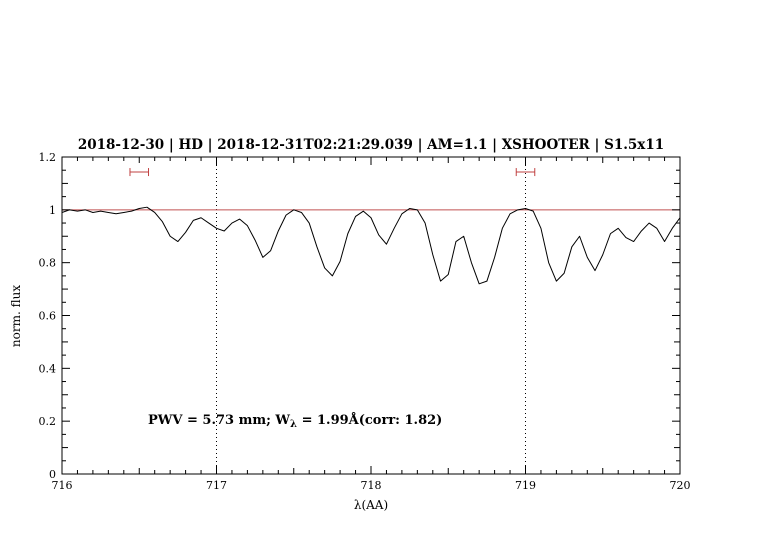 The image size is (782, 542). Describe the element at coordinates (48, 263) in the screenshot. I see `y-tick-label: 0.8` at that location.